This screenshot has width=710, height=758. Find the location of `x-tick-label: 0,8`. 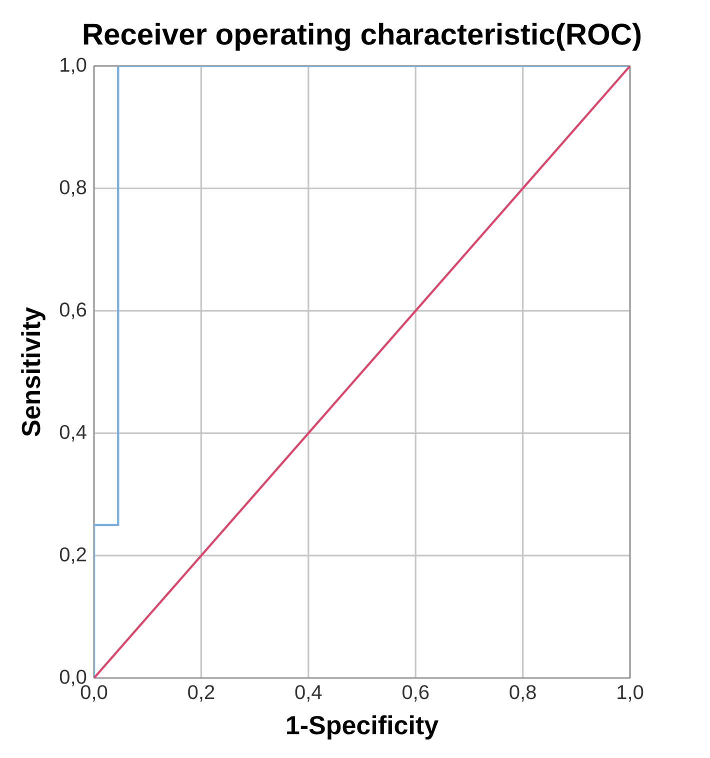

x-tick-label: 0,8 is located at coordinates (523, 693).